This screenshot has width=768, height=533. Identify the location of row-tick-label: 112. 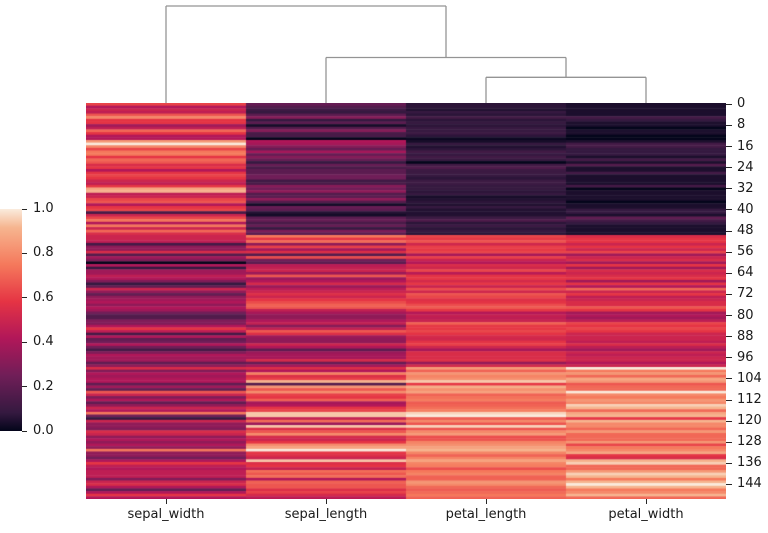
(749, 399).